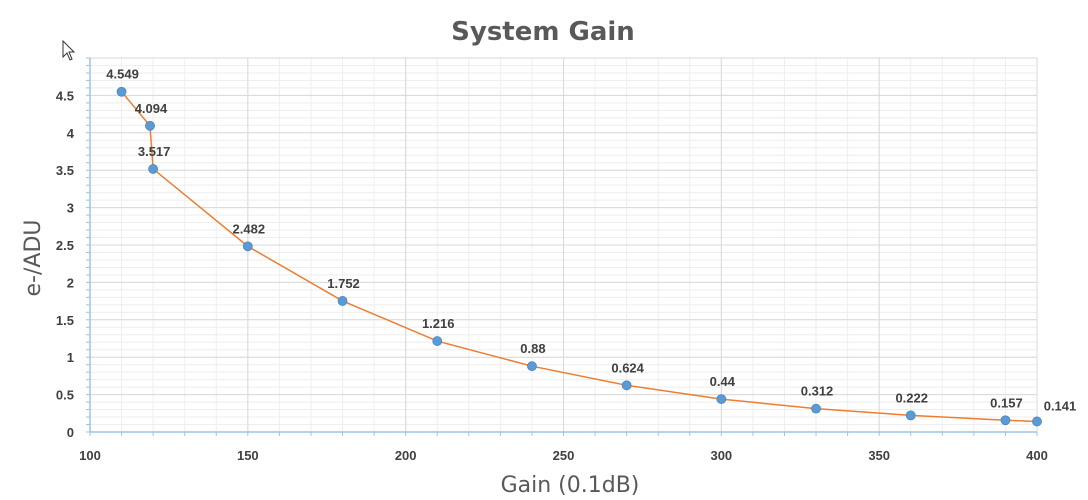 This screenshot has width=1088, height=500. Describe the element at coordinates (721, 455) in the screenshot. I see `x-tick-label: 300` at that location.